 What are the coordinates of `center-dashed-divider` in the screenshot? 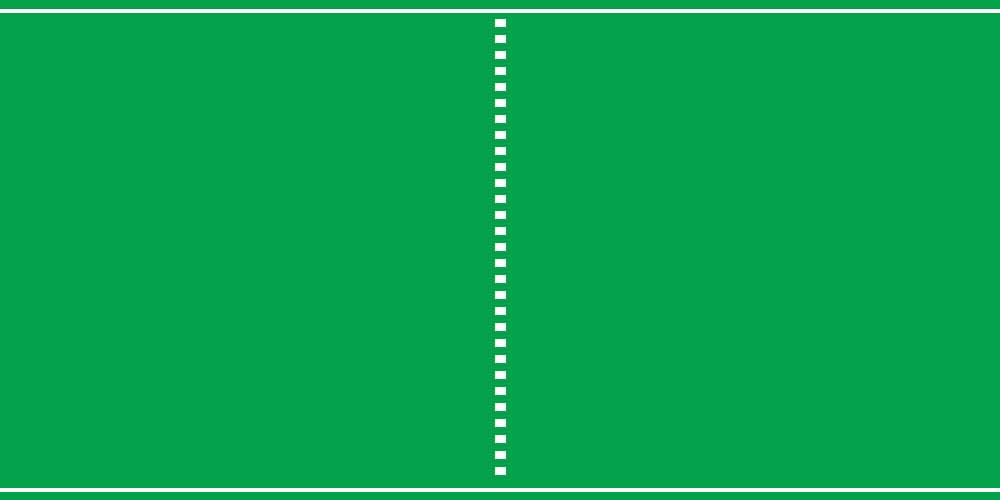 It's located at (500, 249).